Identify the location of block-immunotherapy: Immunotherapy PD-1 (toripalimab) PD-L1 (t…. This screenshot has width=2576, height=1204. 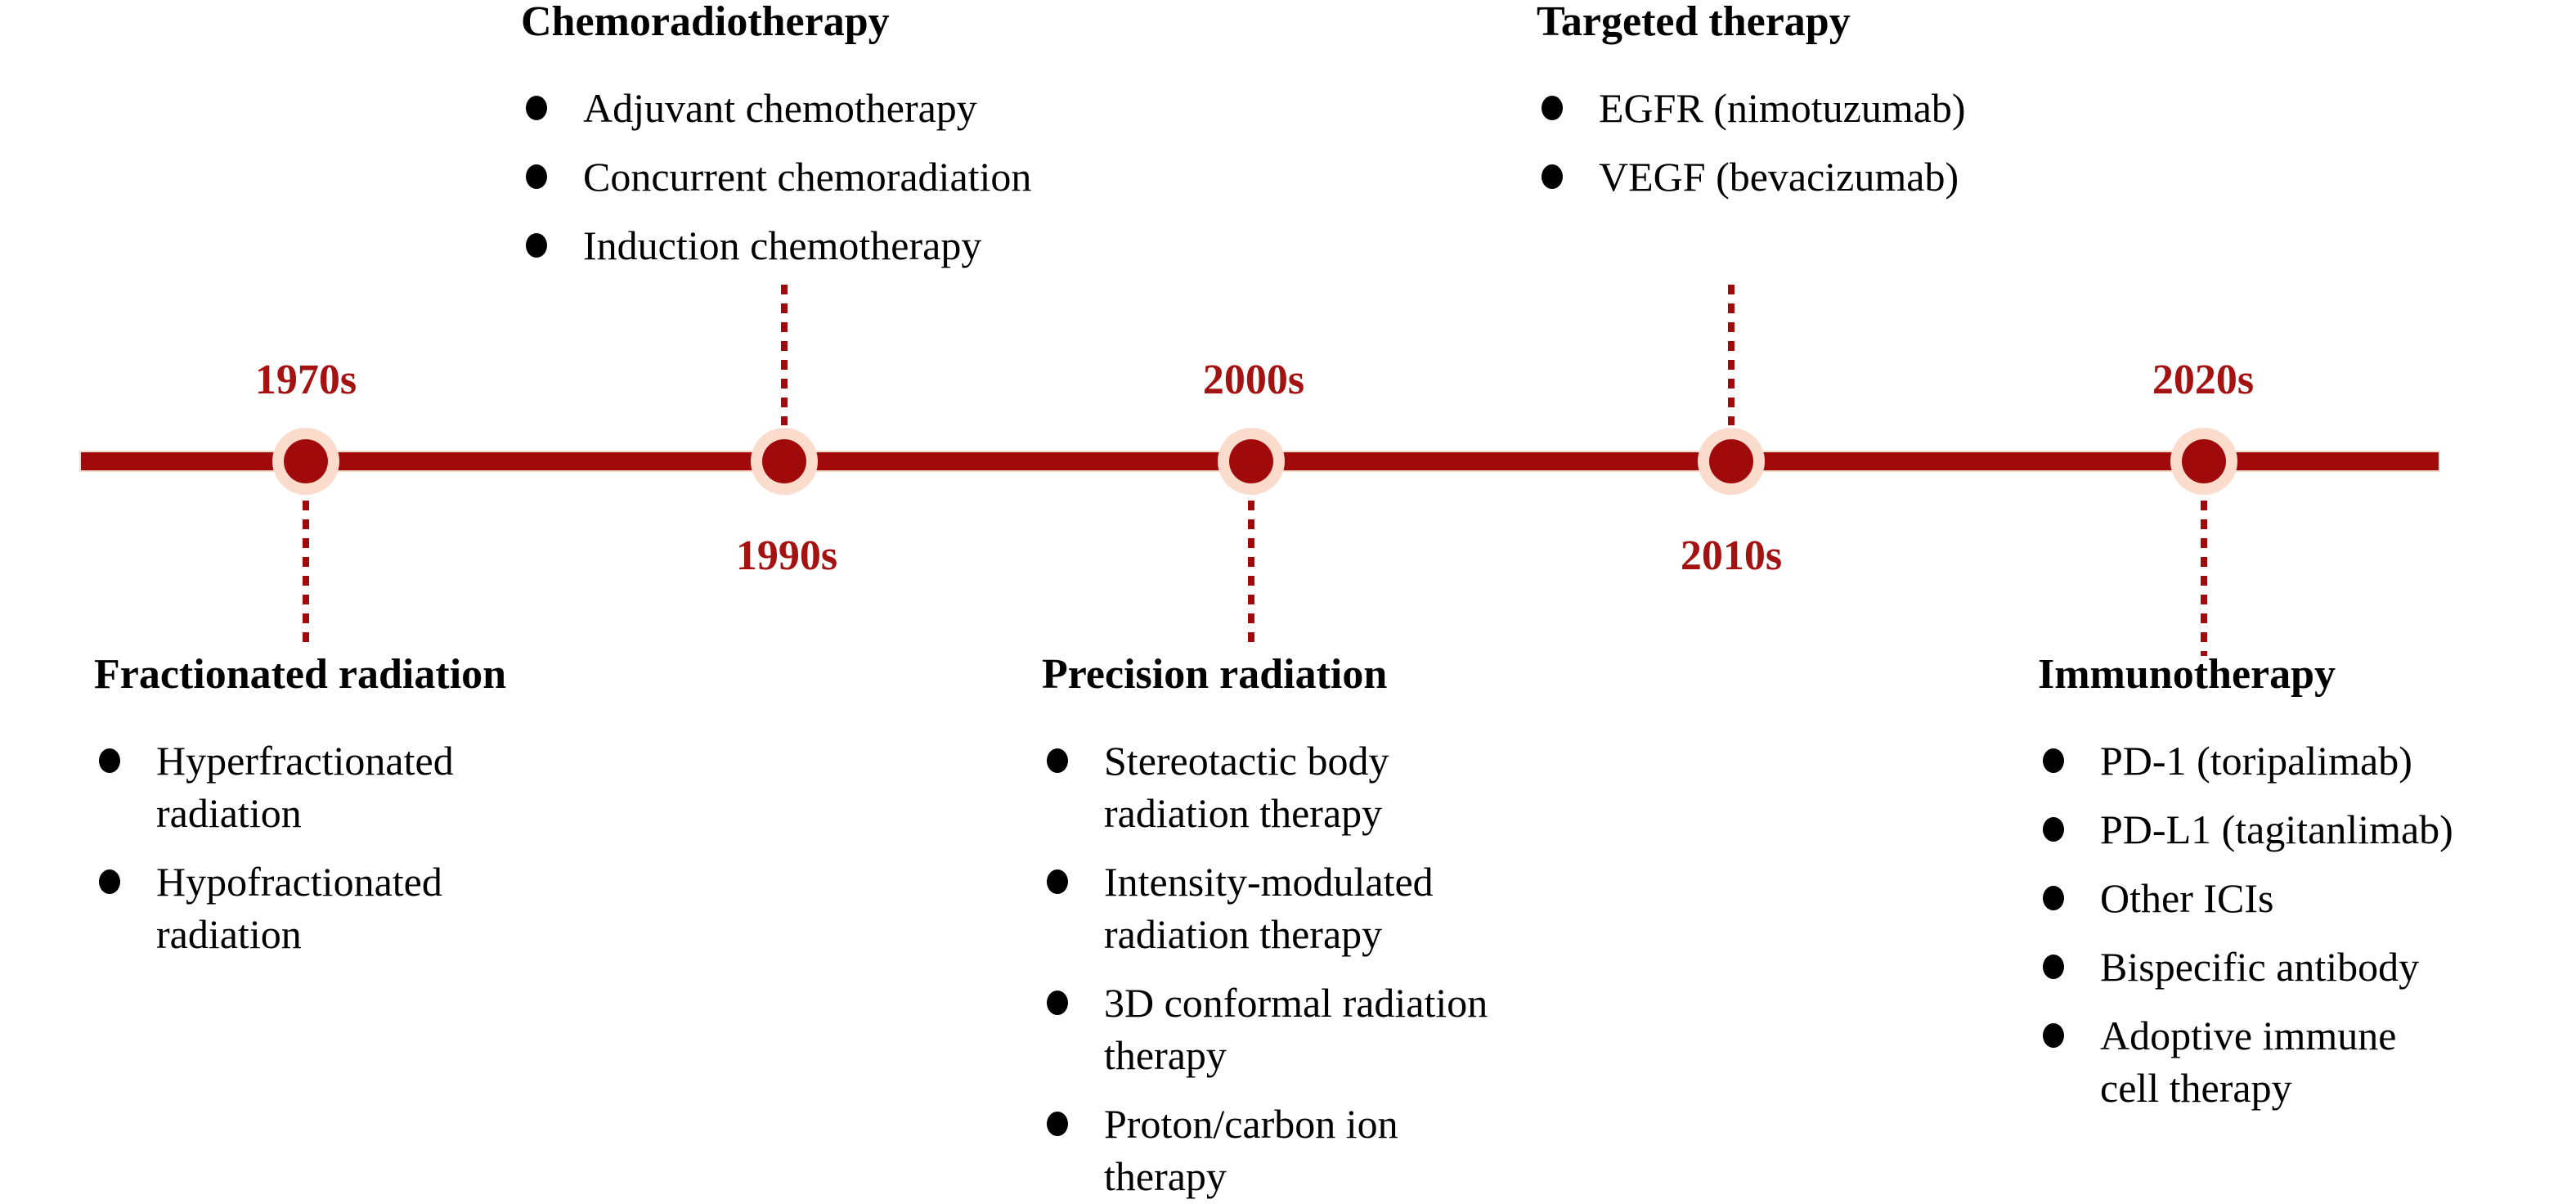
(2307, 890).